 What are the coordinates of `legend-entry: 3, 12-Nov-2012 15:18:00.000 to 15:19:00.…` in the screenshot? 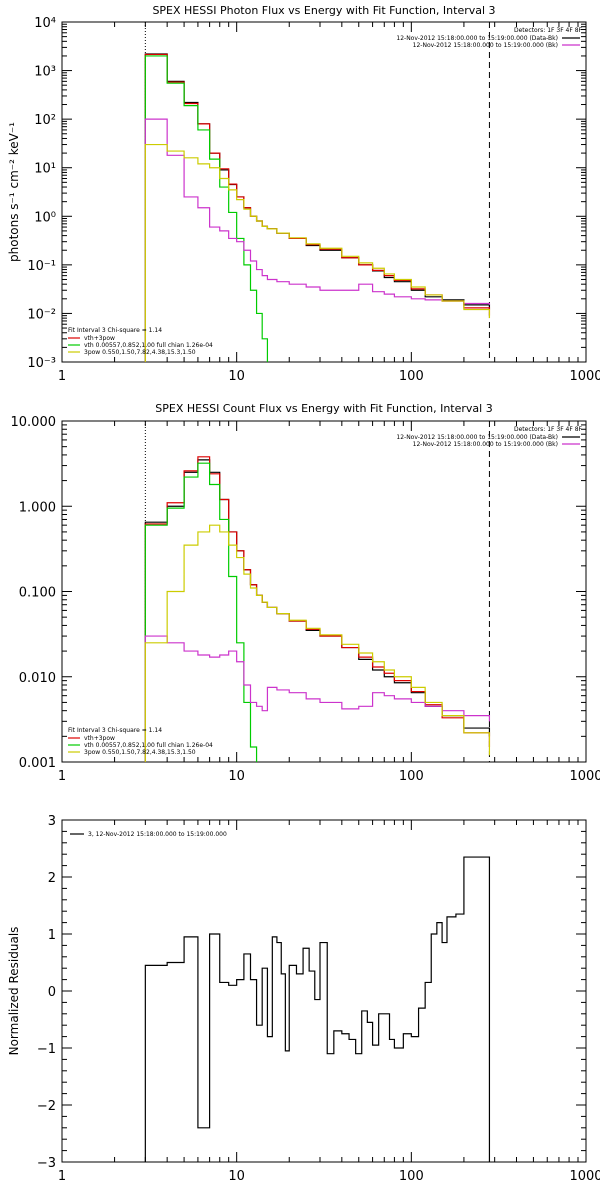 It's located at (157, 834).